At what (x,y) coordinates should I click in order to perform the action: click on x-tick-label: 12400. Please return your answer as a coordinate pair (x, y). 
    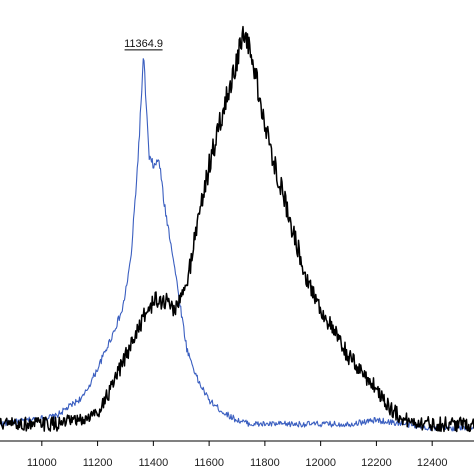
    Looking at the image, I should click on (432, 463).